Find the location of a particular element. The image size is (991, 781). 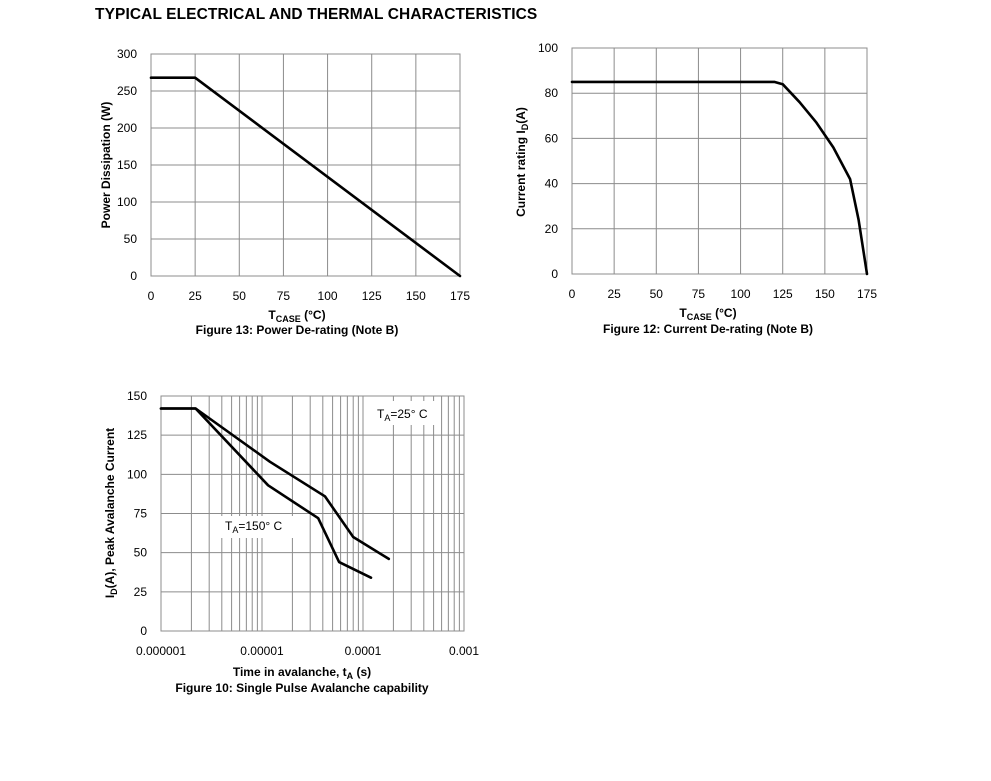

y-tick-label: 60 is located at coordinates (552, 138).